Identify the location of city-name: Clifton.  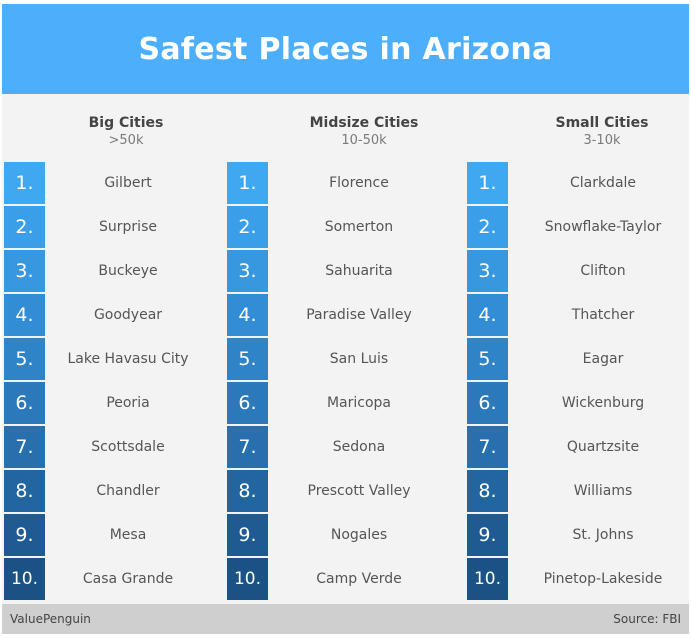
(603, 271).